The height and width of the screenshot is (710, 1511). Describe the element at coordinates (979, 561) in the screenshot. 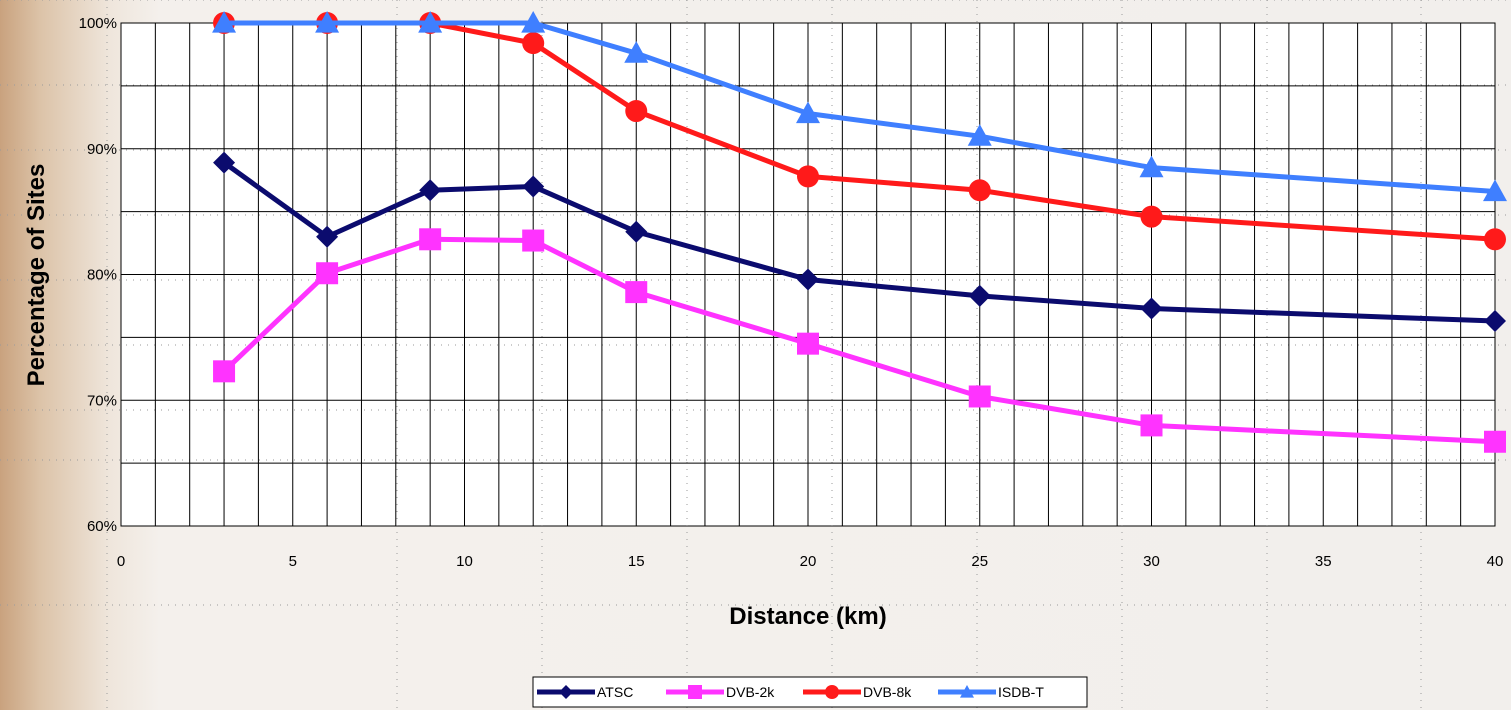

I see `x-tick-label: 25` at that location.